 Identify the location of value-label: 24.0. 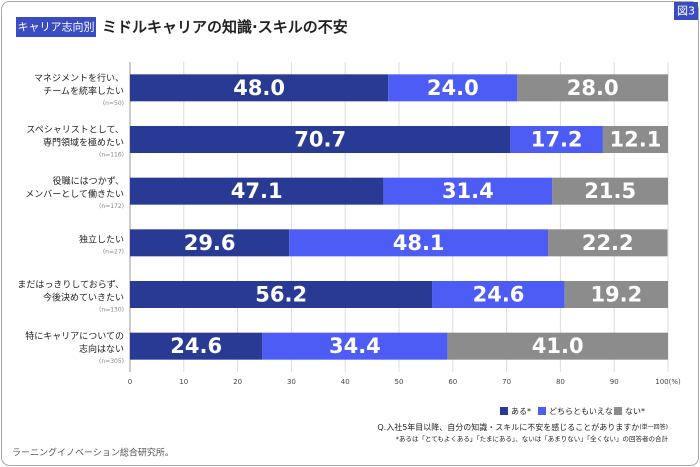
(453, 88).